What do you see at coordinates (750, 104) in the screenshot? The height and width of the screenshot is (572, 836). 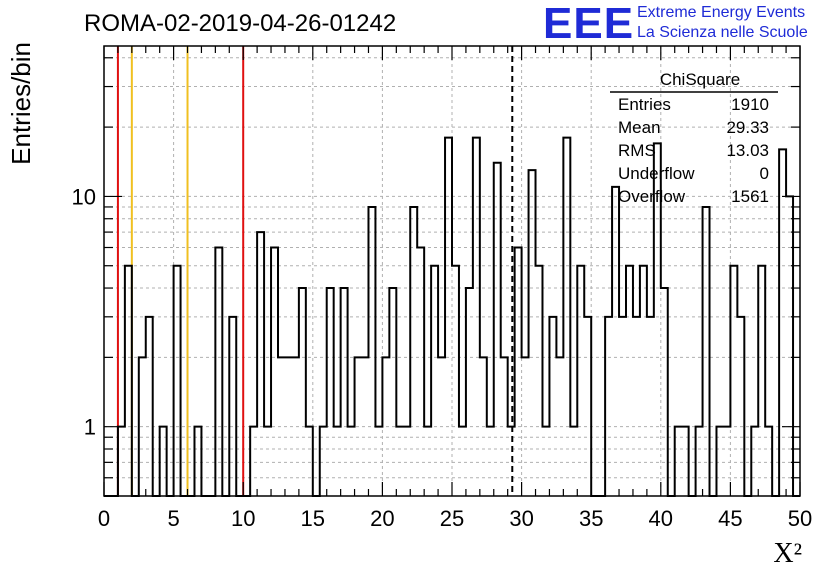 I see `stats-value: 1910` at bounding box center [750, 104].